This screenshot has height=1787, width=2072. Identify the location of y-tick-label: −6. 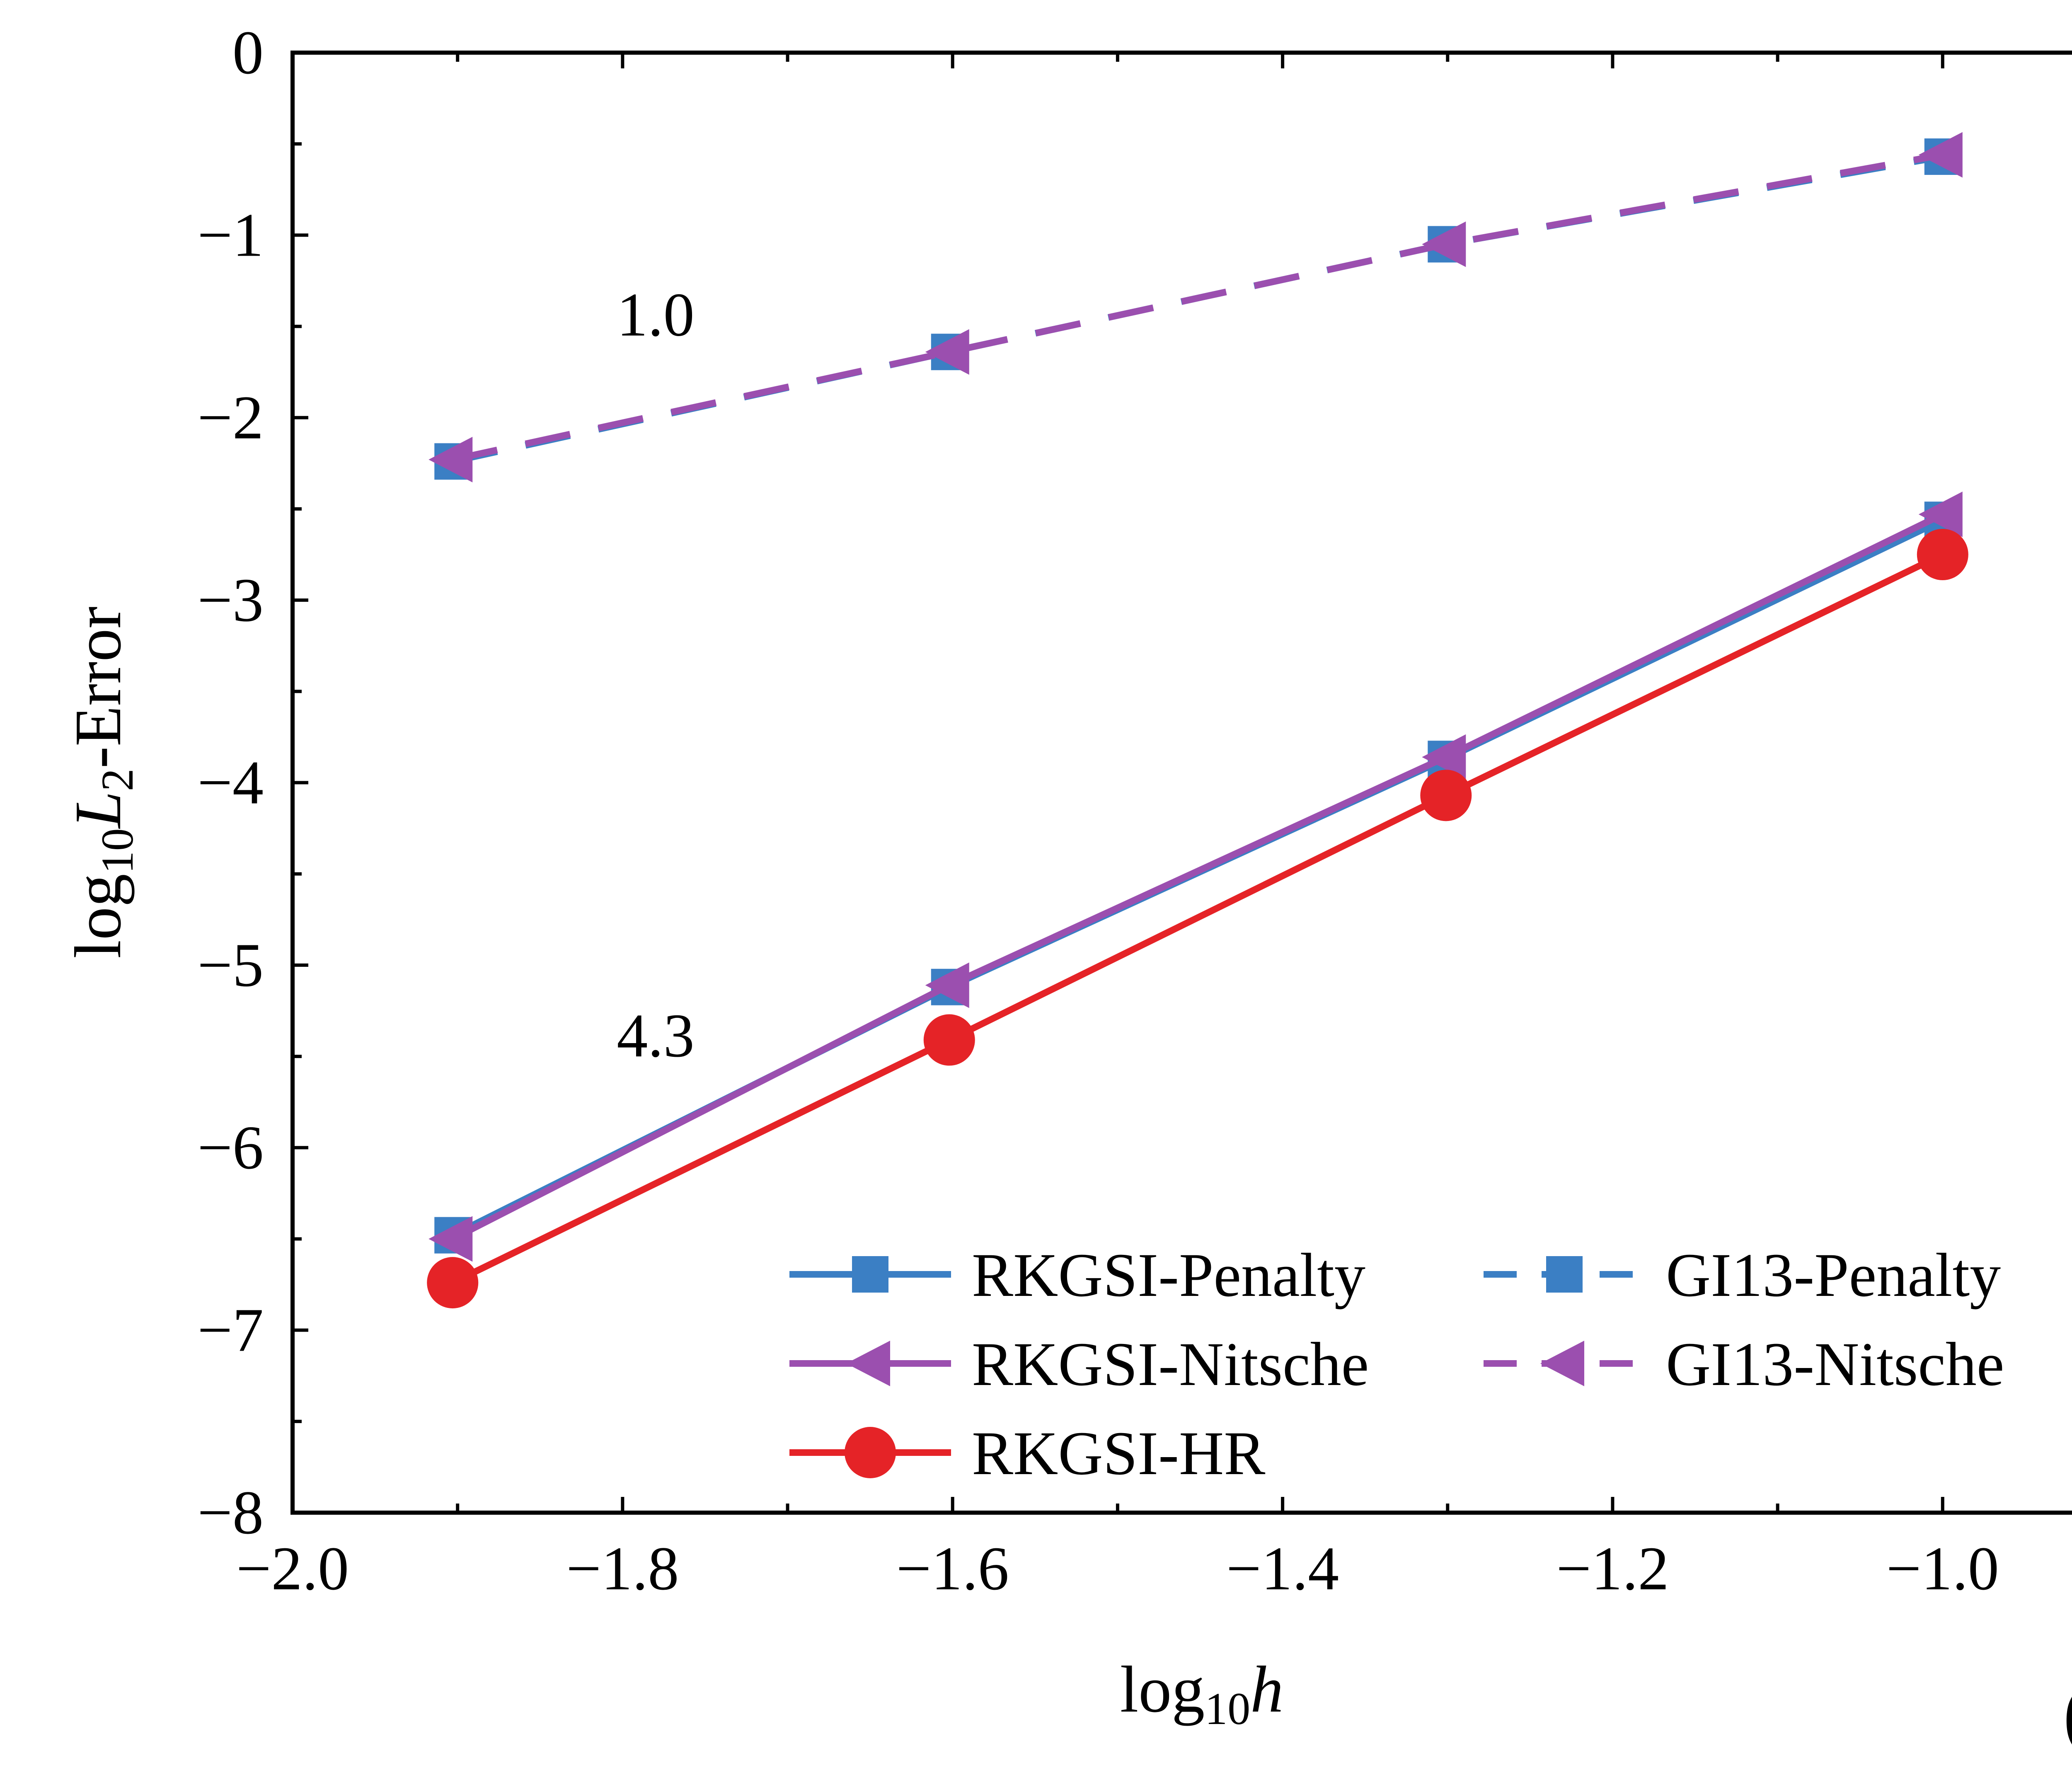
(230, 1147).